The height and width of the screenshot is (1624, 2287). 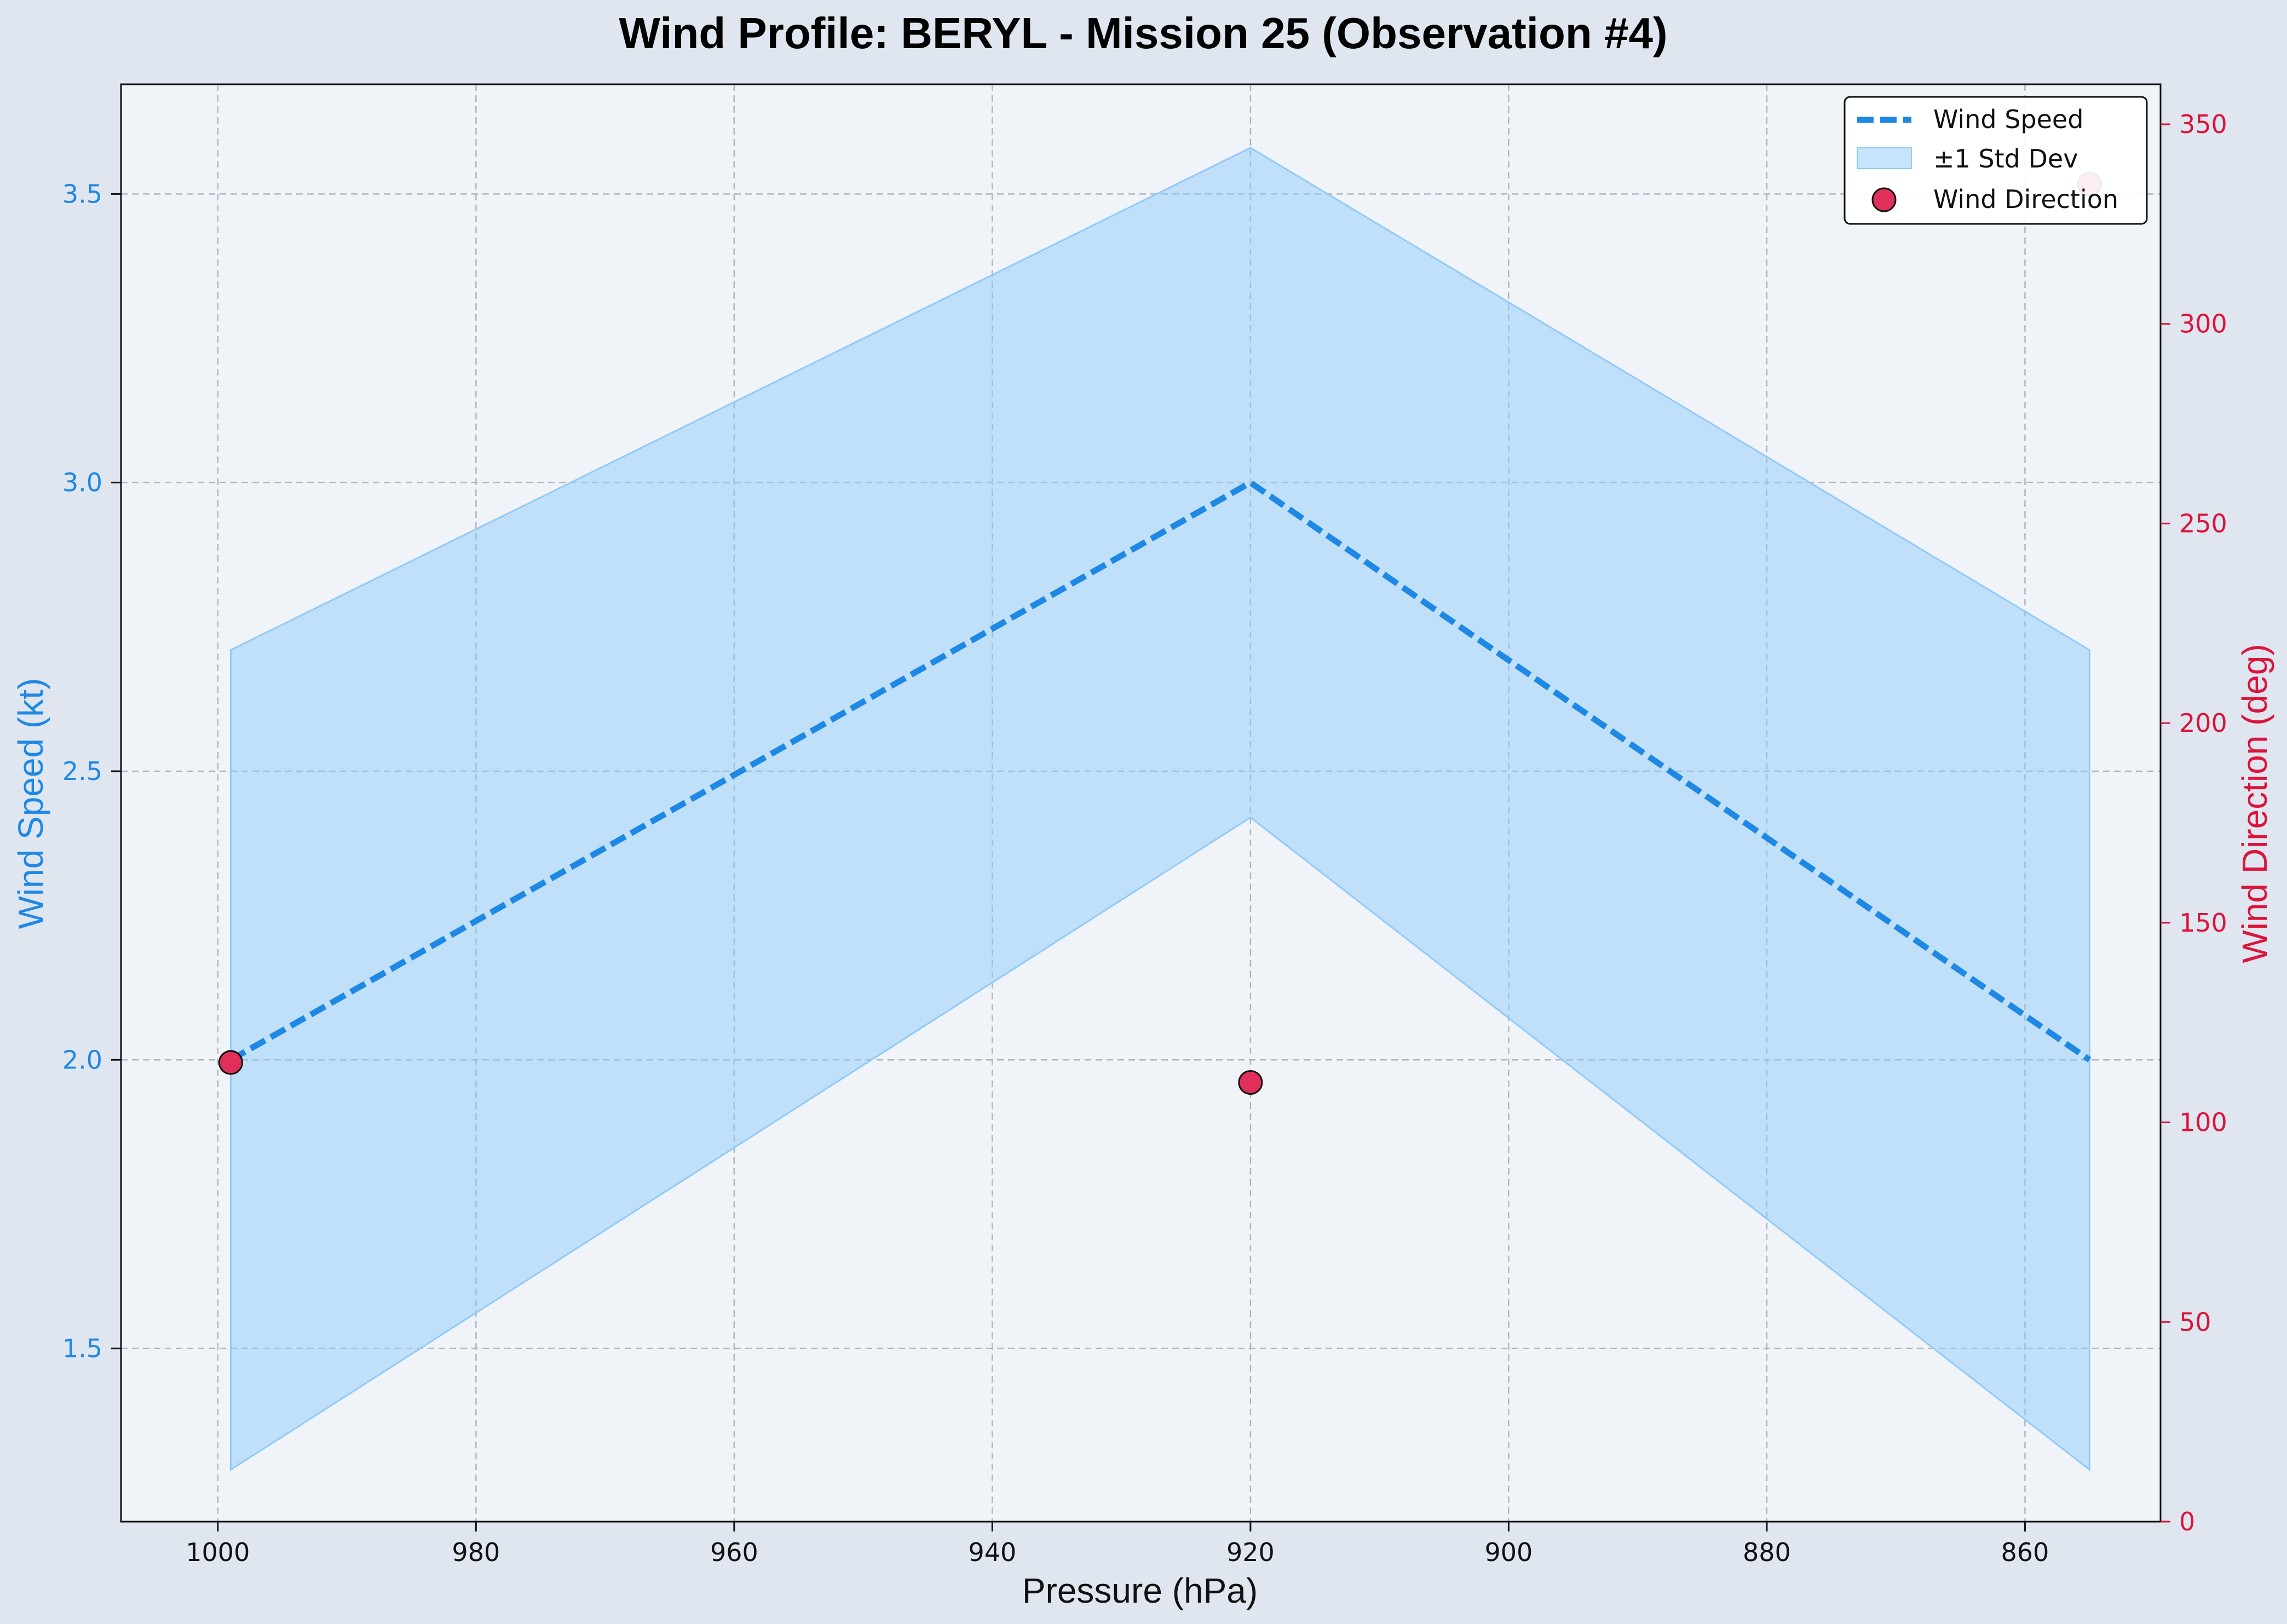 I want to click on y2-axis-label: Wind Direction (deg), so click(x=2255, y=803).